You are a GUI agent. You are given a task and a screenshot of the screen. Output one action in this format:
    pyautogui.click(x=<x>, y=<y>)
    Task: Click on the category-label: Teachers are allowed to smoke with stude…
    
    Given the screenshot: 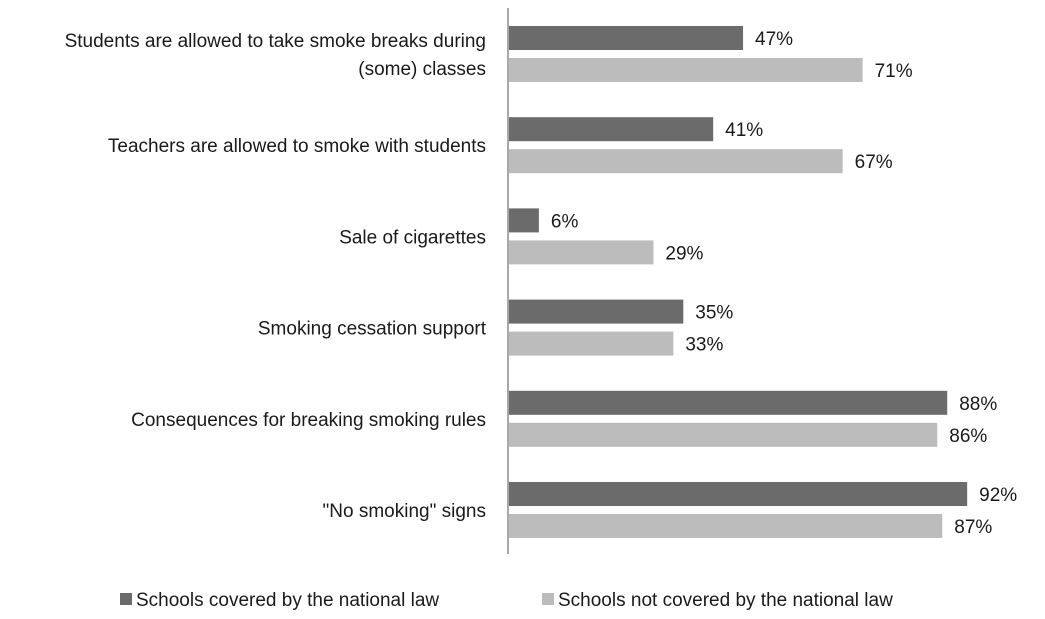 What is the action you would take?
    pyautogui.click(x=297, y=146)
    